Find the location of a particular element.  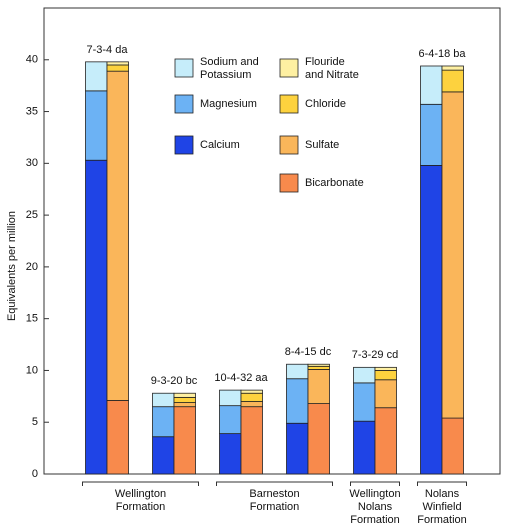

well-label: 6-4-18 ba is located at coordinates (442, 54).